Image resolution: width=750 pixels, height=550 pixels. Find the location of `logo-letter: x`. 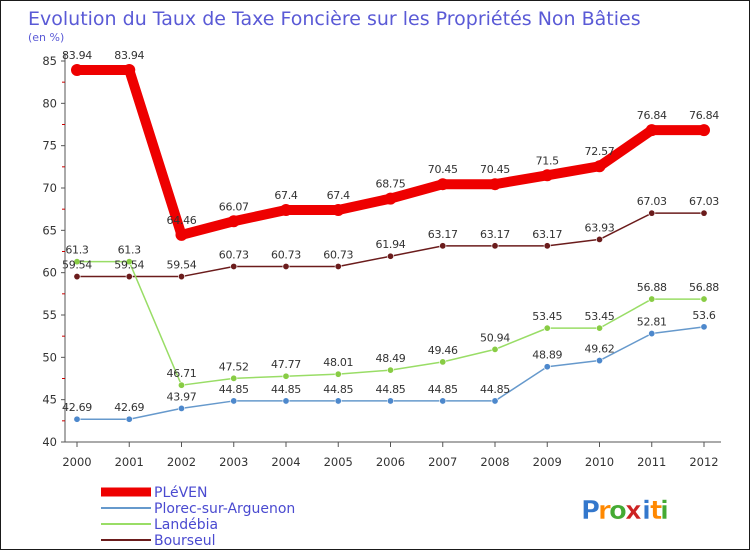

logo-letter: x is located at coordinates (633, 511).